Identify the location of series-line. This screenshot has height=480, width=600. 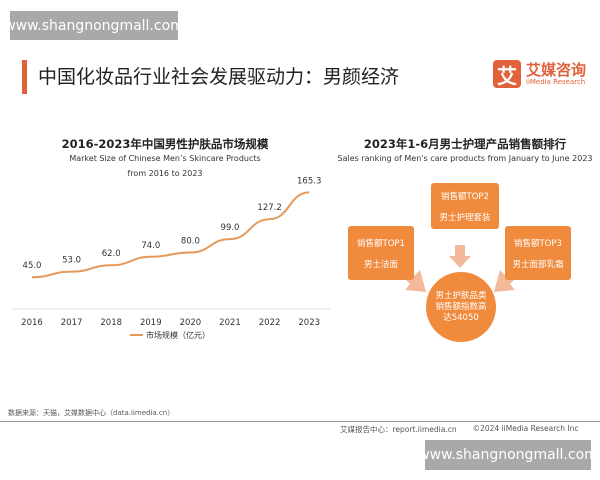
(170, 235).